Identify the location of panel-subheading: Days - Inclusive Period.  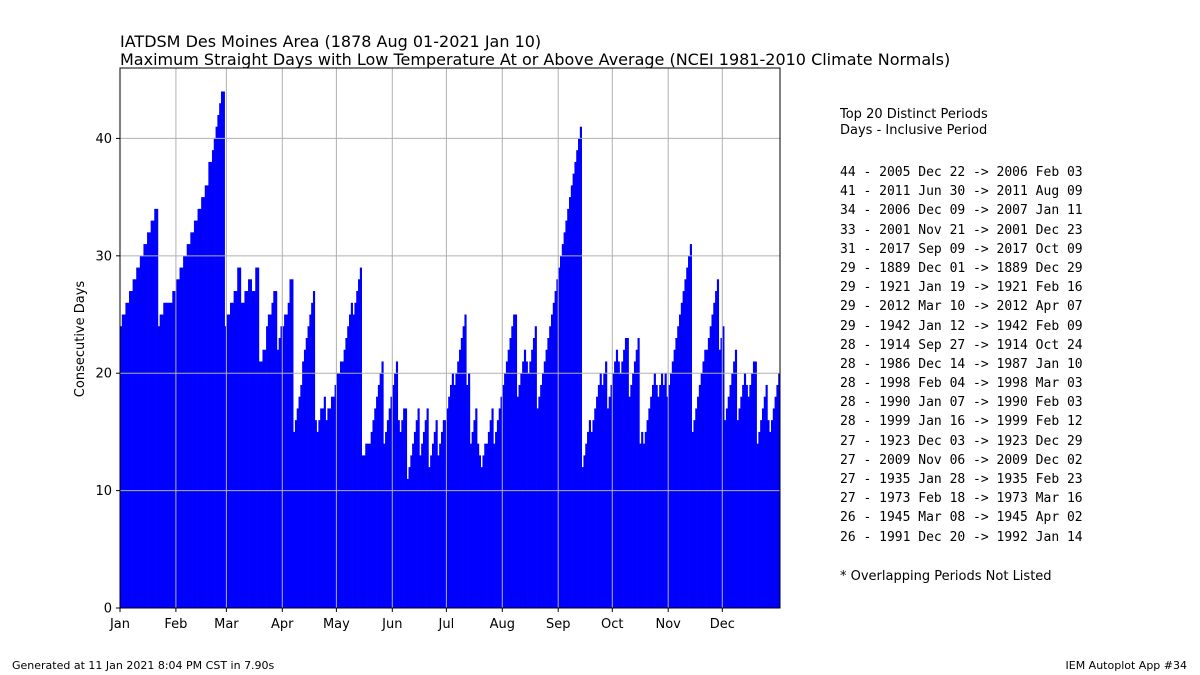
(914, 130).